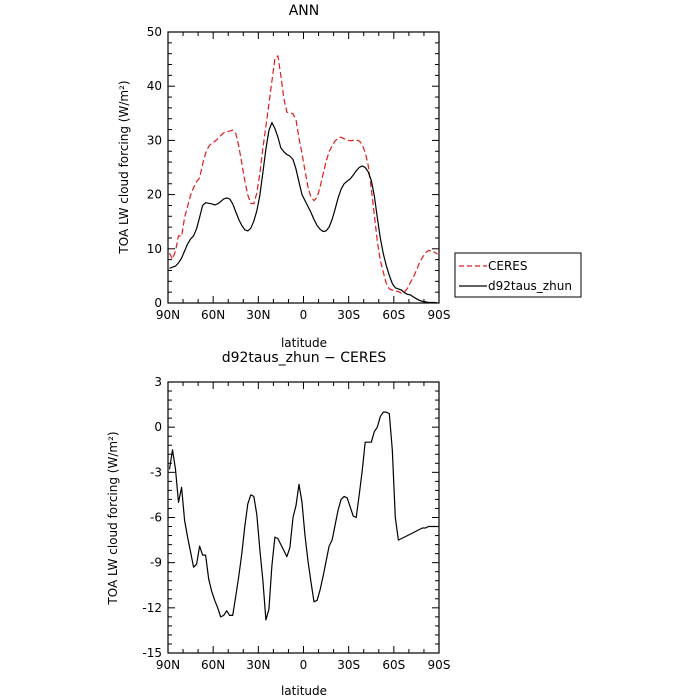 This screenshot has height=700, width=700. Describe the element at coordinates (156, 518) in the screenshot. I see `bottom-y-tick-label: -6` at that location.